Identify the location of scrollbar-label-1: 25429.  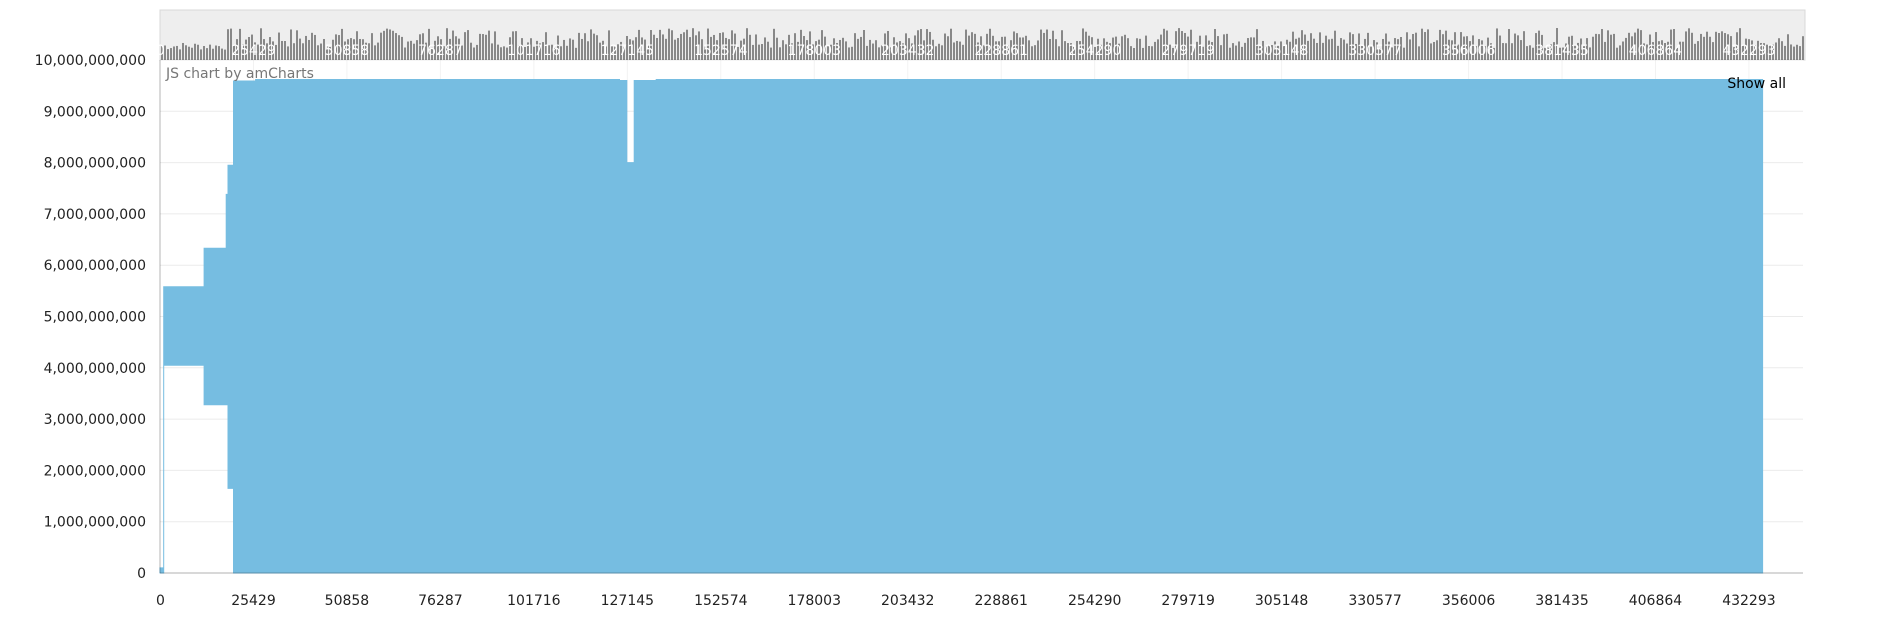
(253, 51).